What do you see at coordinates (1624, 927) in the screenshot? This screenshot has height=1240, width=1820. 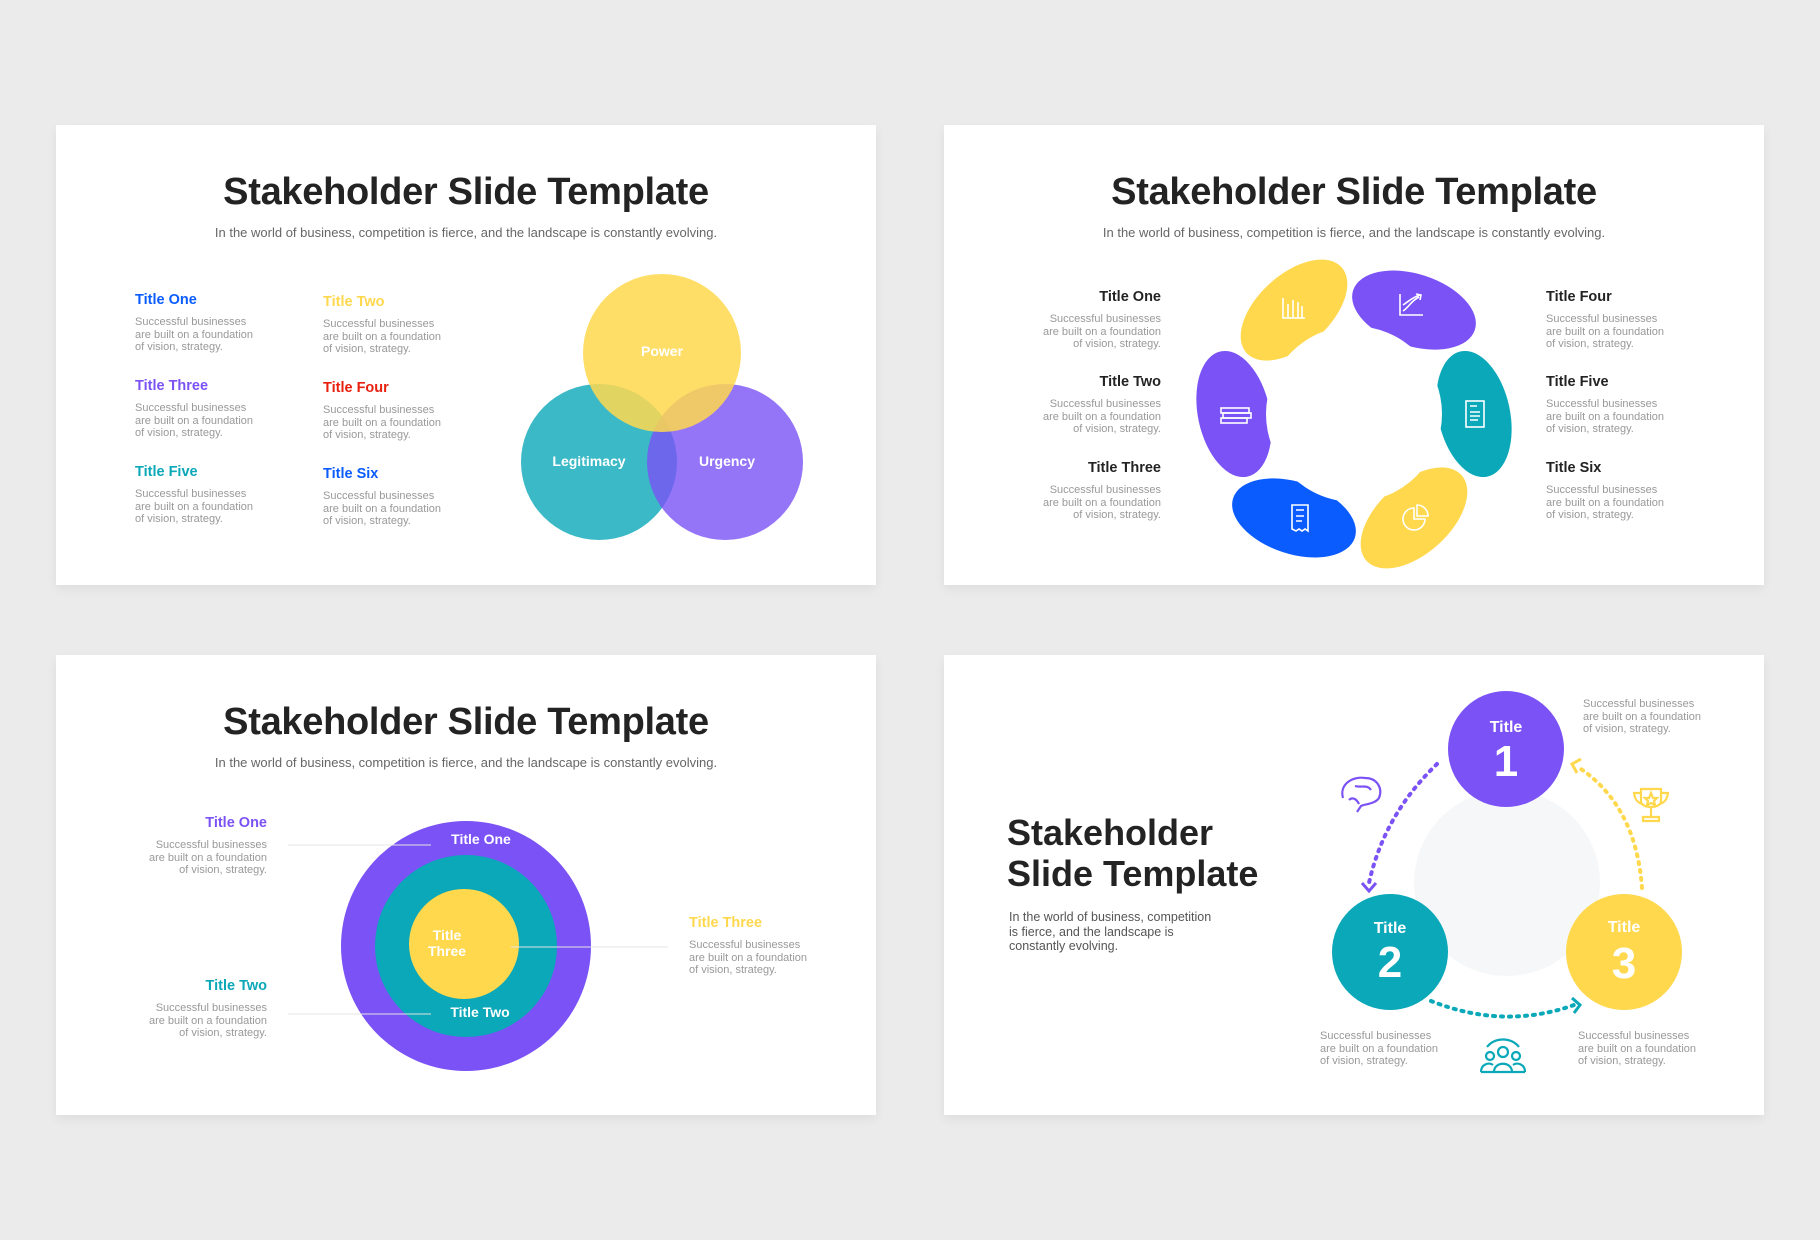 I see `step-3-label: Title` at bounding box center [1624, 927].